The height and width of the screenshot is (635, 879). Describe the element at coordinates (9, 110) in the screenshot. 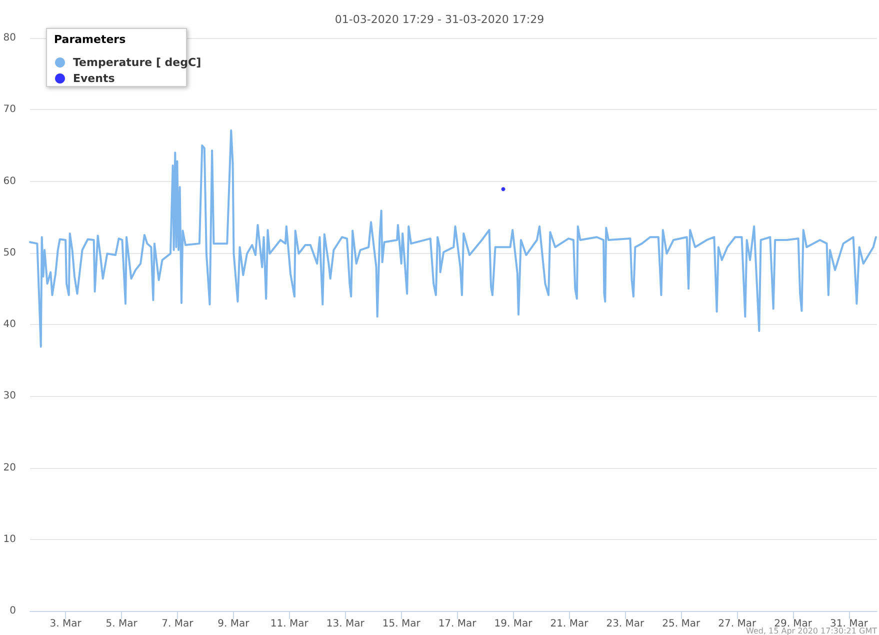

I see `y-tick-label: 70` at that location.